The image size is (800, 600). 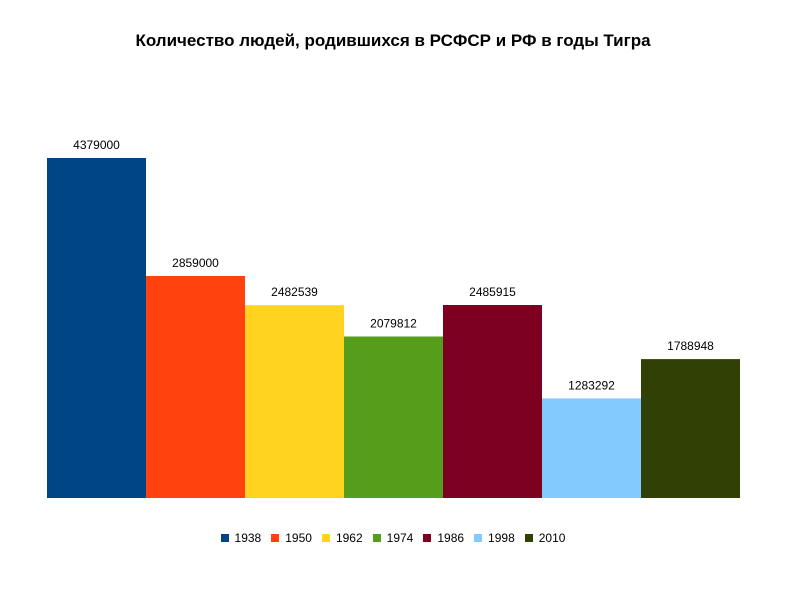 I want to click on data-label-1986: 2485915, so click(x=492, y=292).